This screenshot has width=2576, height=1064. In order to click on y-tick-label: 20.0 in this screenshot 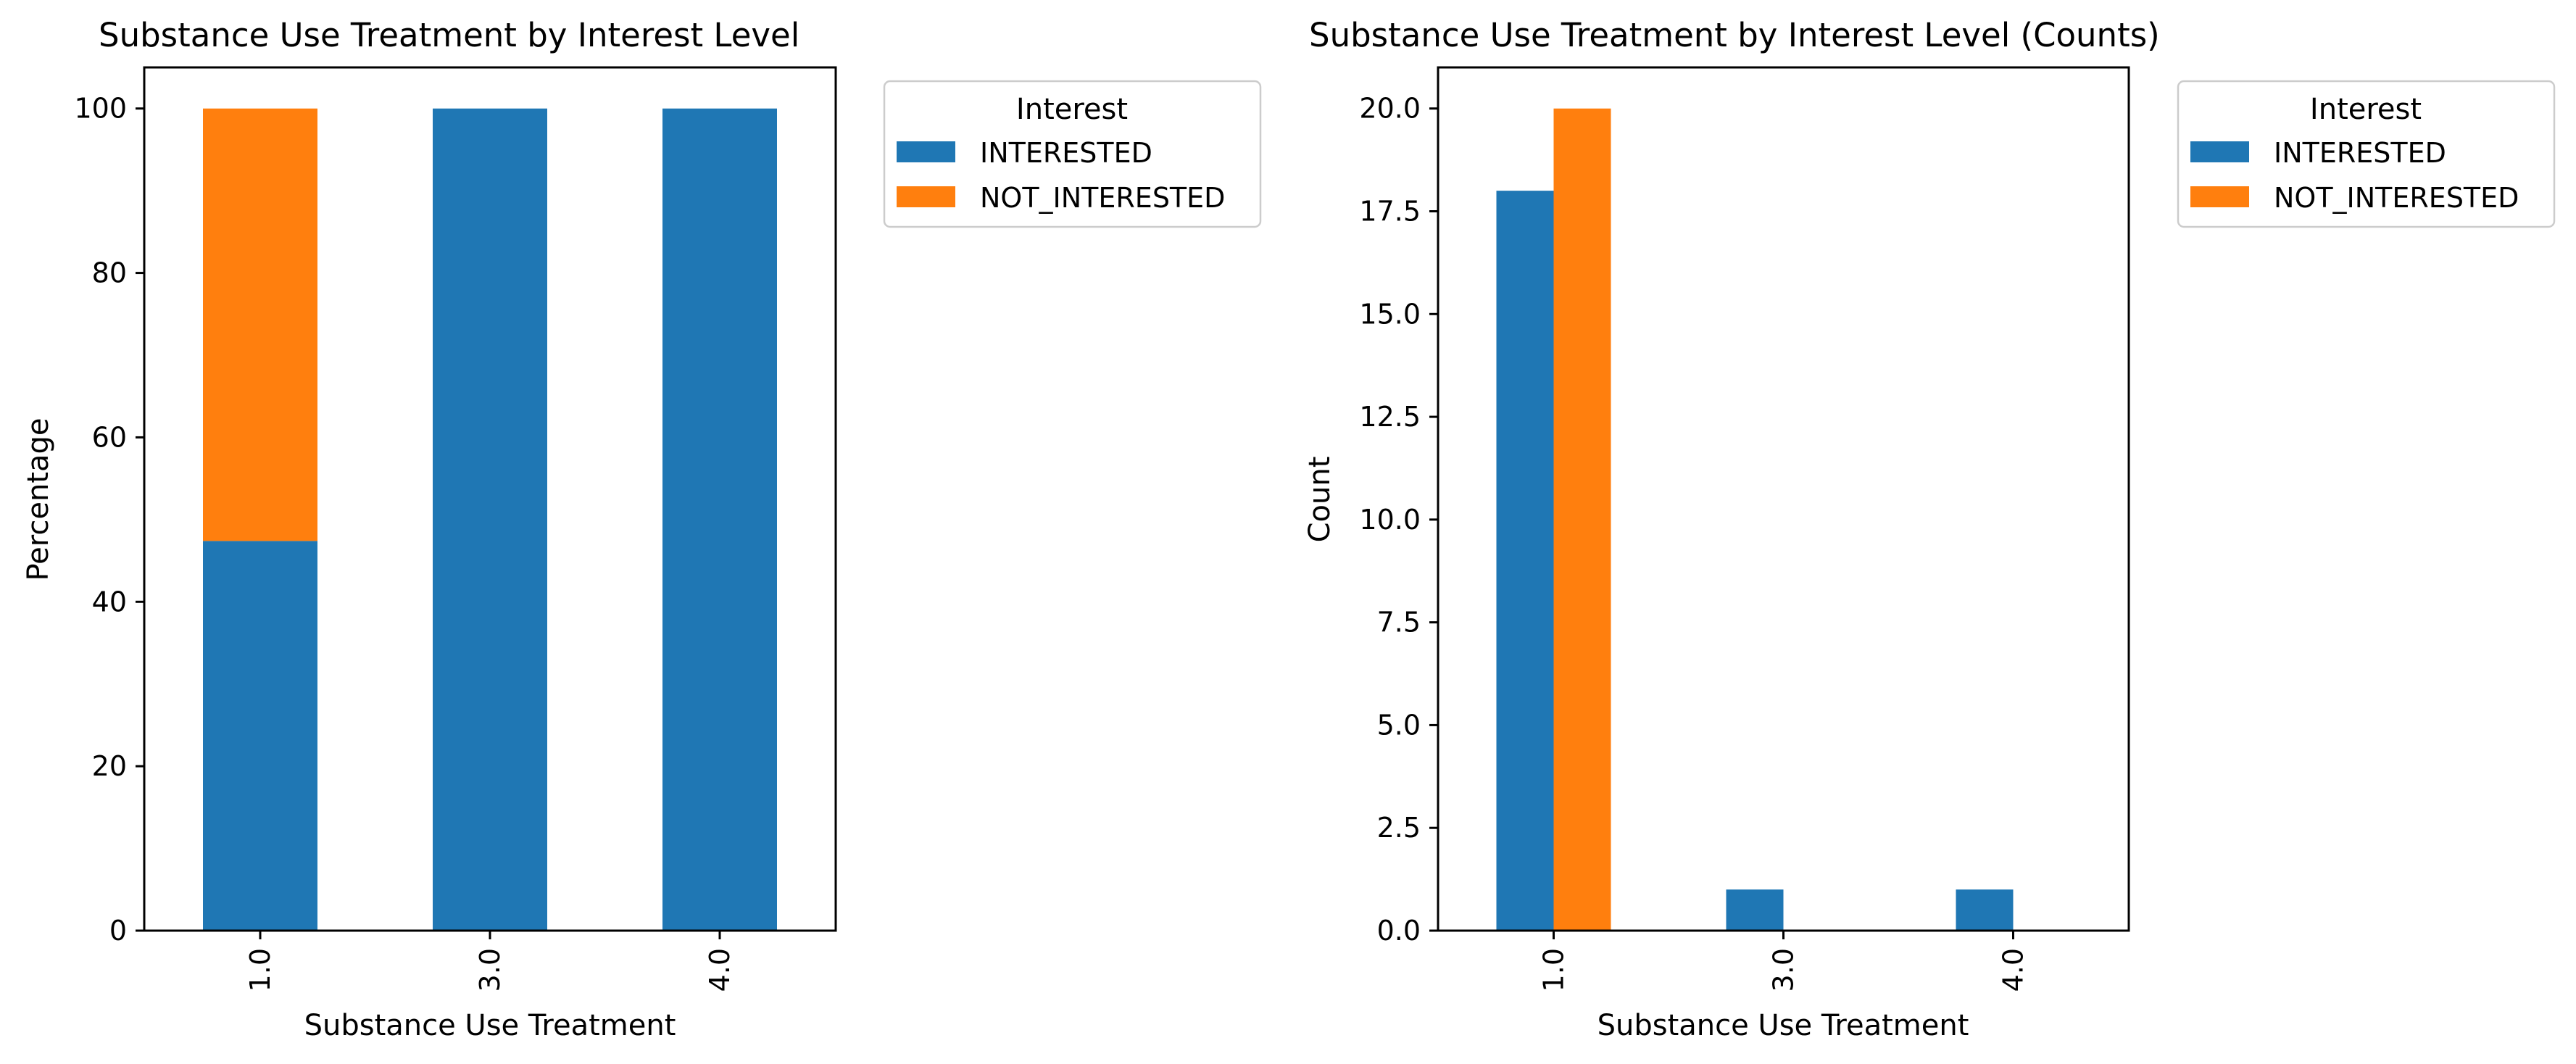, I will do `click(1390, 109)`.